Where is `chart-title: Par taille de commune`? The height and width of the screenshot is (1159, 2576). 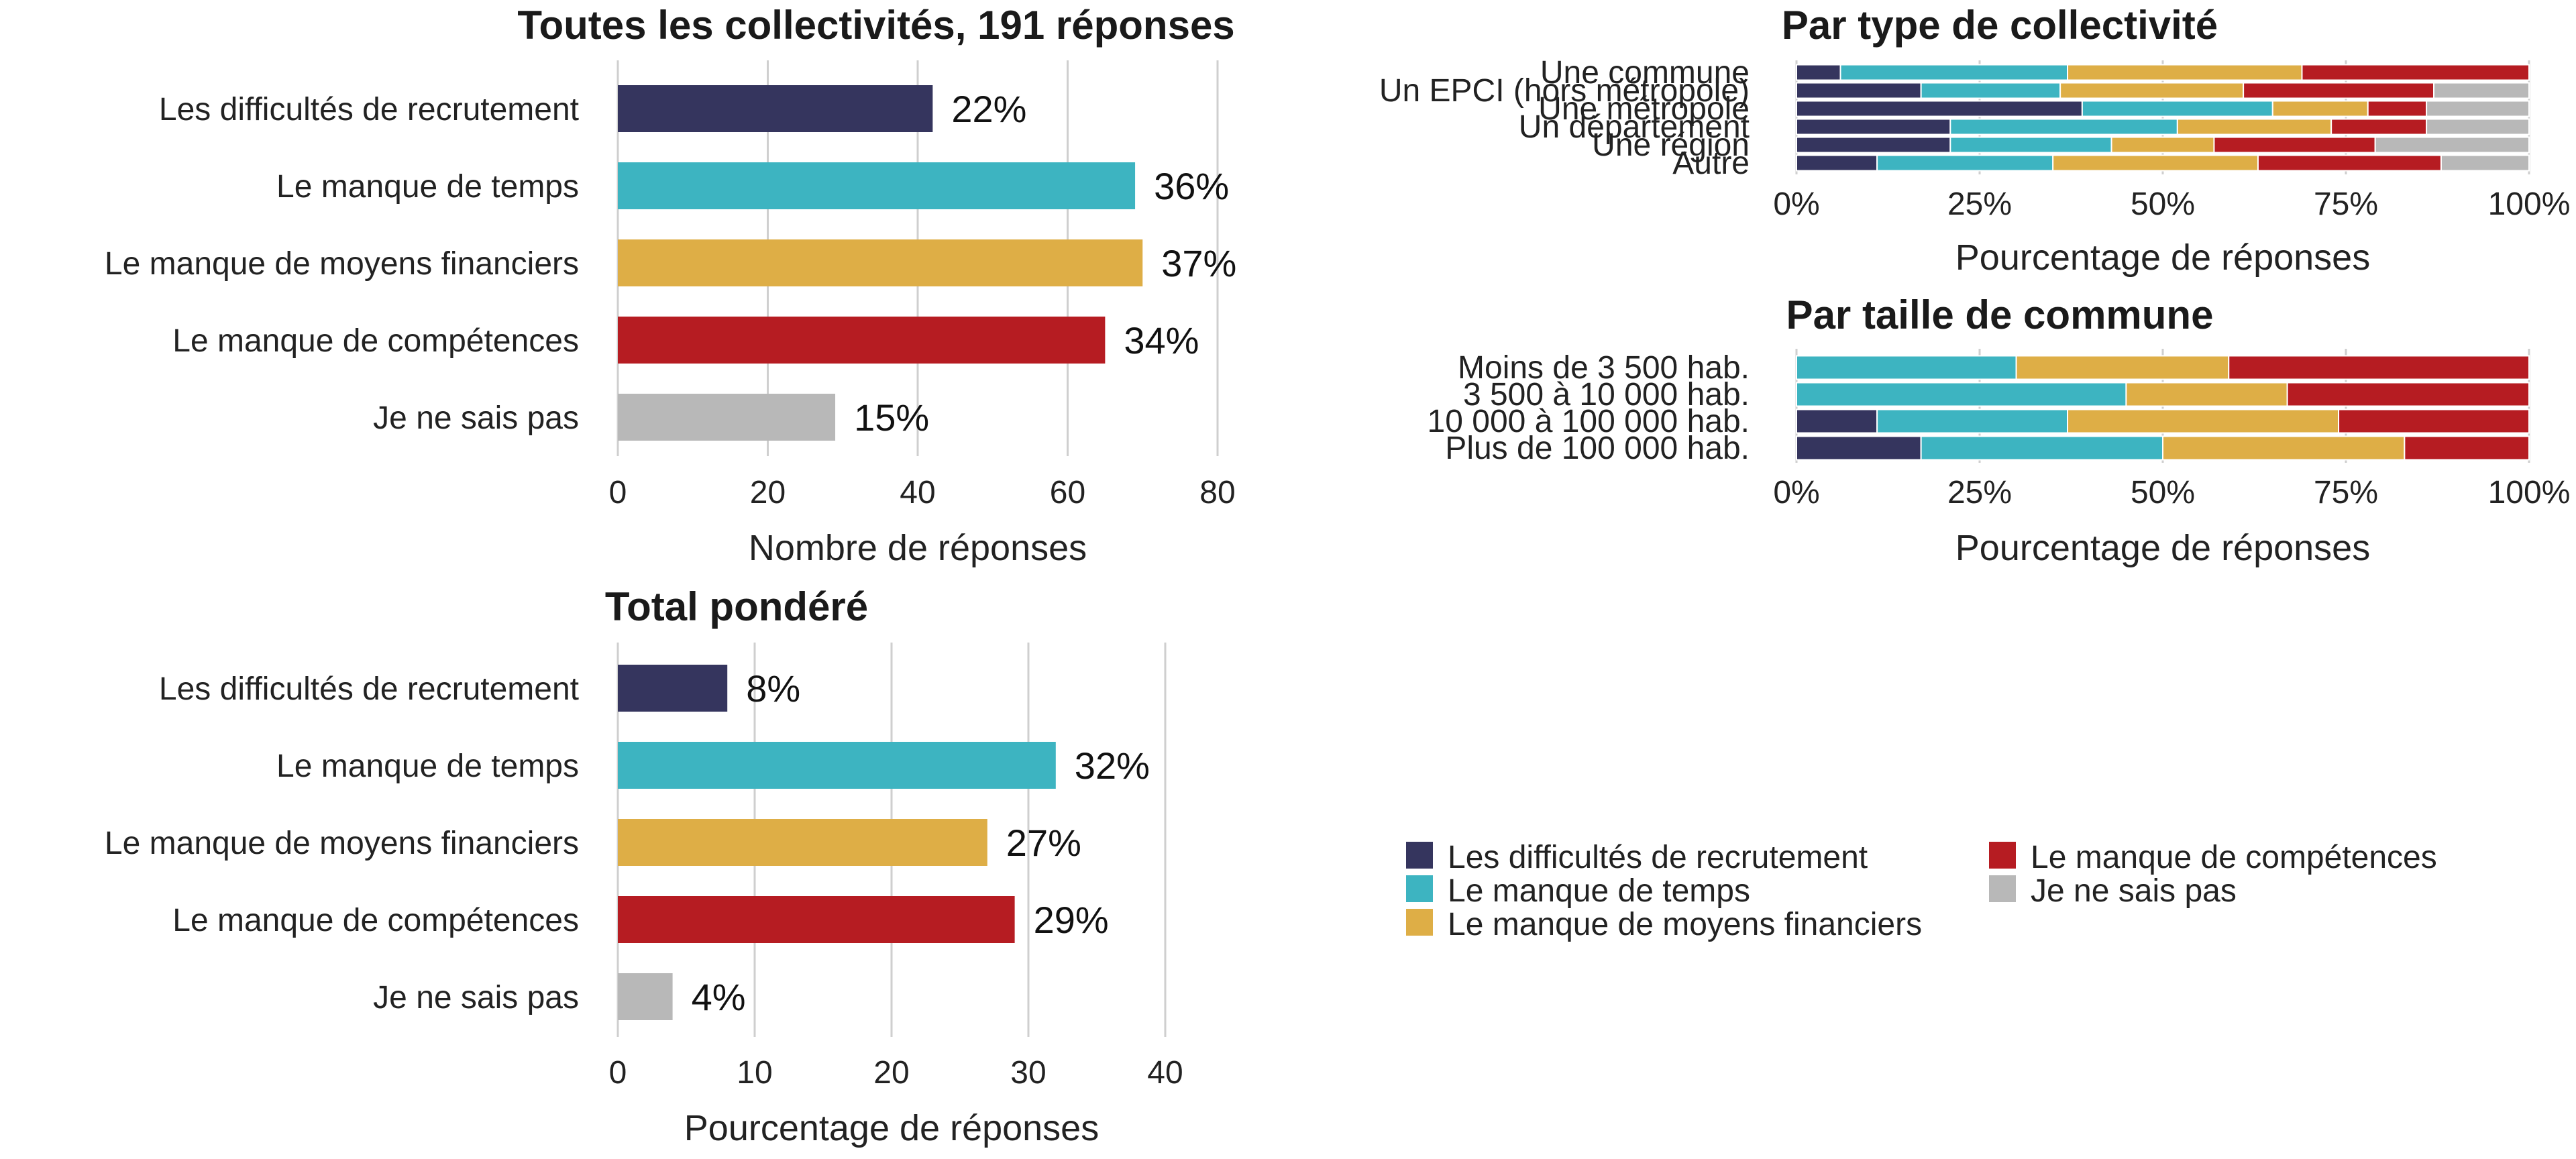 chart-title: Par taille de commune is located at coordinates (2000, 314).